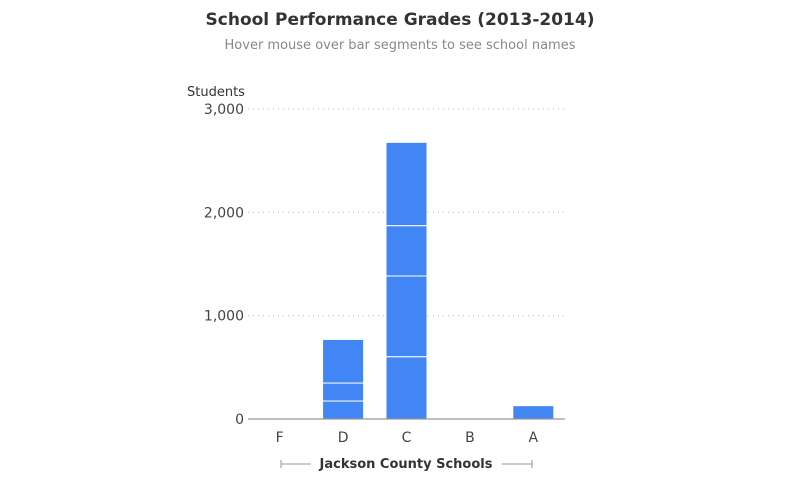 This screenshot has width=800, height=500. I want to click on x-tick-label: C, so click(407, 438).